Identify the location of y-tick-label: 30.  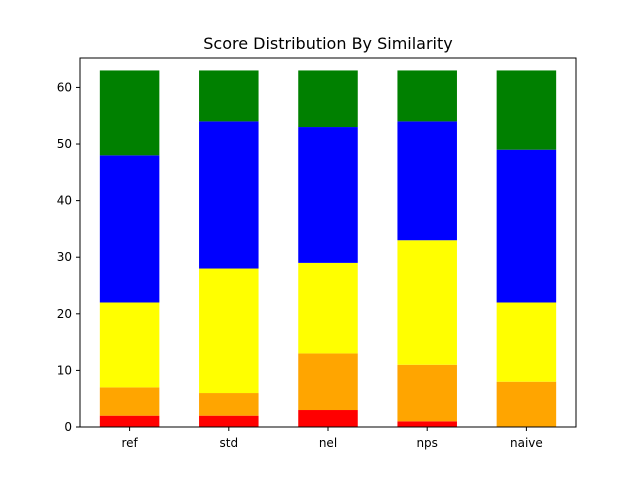
(64, 257).